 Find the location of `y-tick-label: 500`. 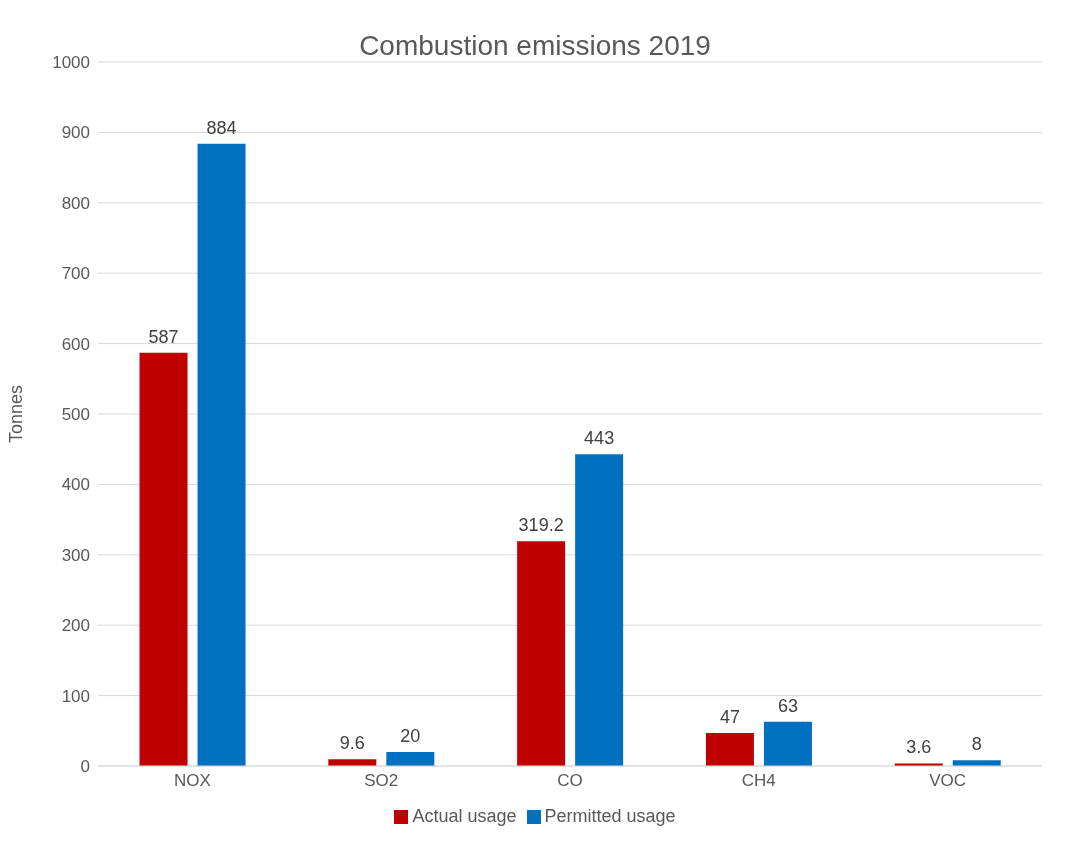

y-tick-label: 500 is located at coordinates (75, 415).